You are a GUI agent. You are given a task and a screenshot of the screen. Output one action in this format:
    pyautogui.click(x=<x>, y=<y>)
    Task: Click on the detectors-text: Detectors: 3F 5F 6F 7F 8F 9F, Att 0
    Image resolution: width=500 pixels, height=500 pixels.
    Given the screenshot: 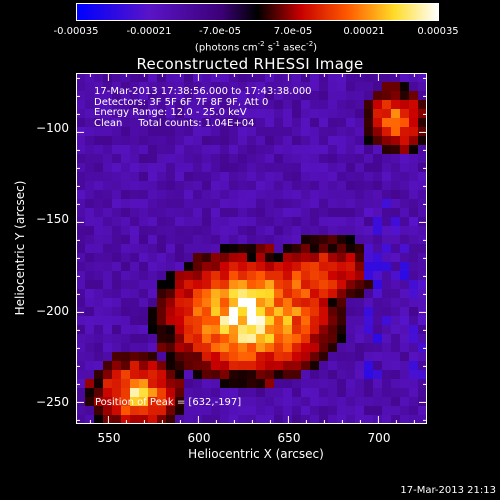 What is the action you would take?
    pyautogui.click(x=181, y=102)
    